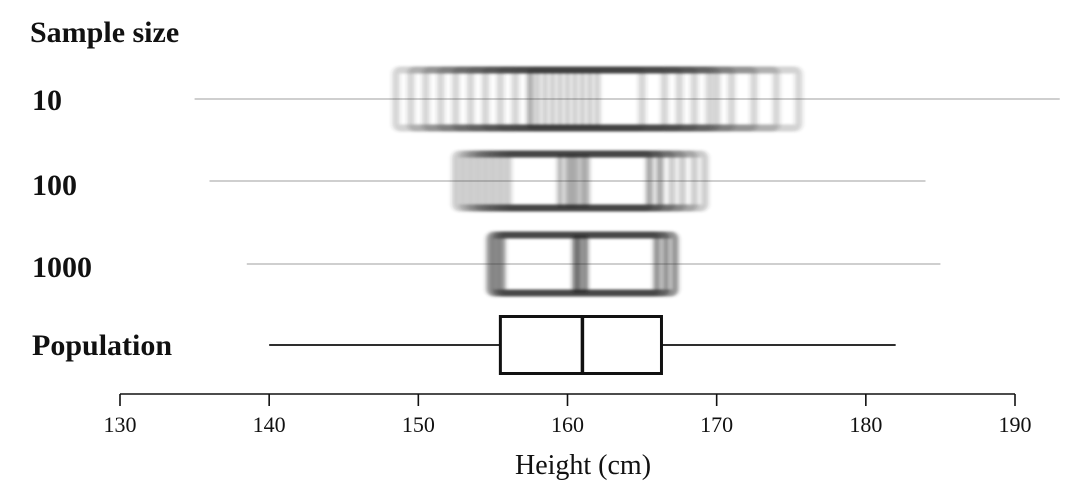 The image size is (1067, 493). What do you see at coordinates (1015, 424) in the screenshot?
I see `x-tick-label-190: 190` at bounding box center [1015, 424].